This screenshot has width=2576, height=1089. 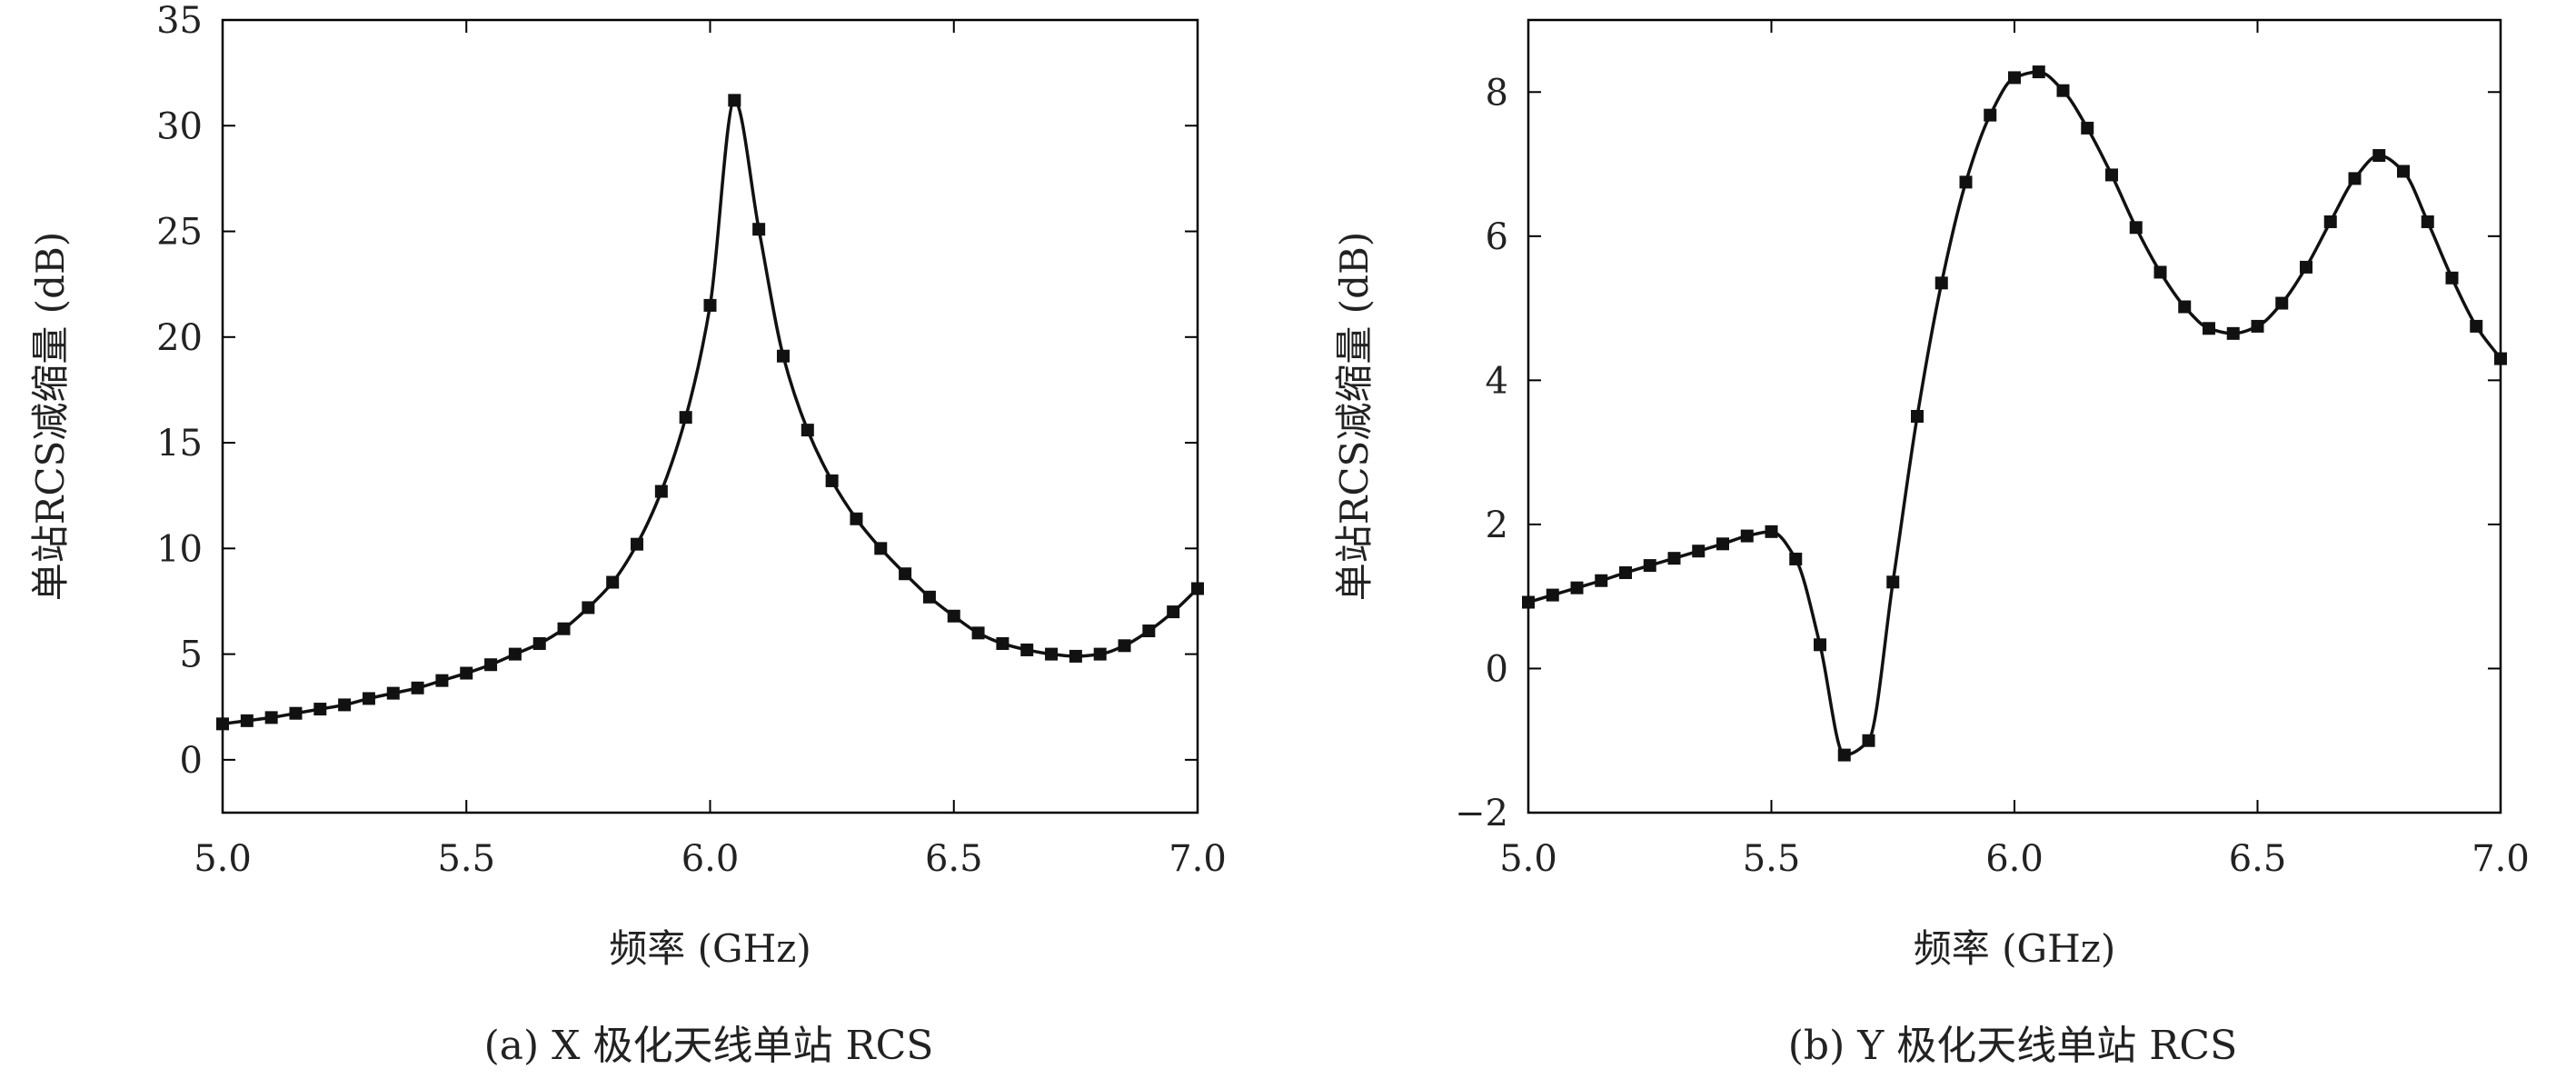 I want to click on y-tick-label: 5, so click(x=191, y=655).